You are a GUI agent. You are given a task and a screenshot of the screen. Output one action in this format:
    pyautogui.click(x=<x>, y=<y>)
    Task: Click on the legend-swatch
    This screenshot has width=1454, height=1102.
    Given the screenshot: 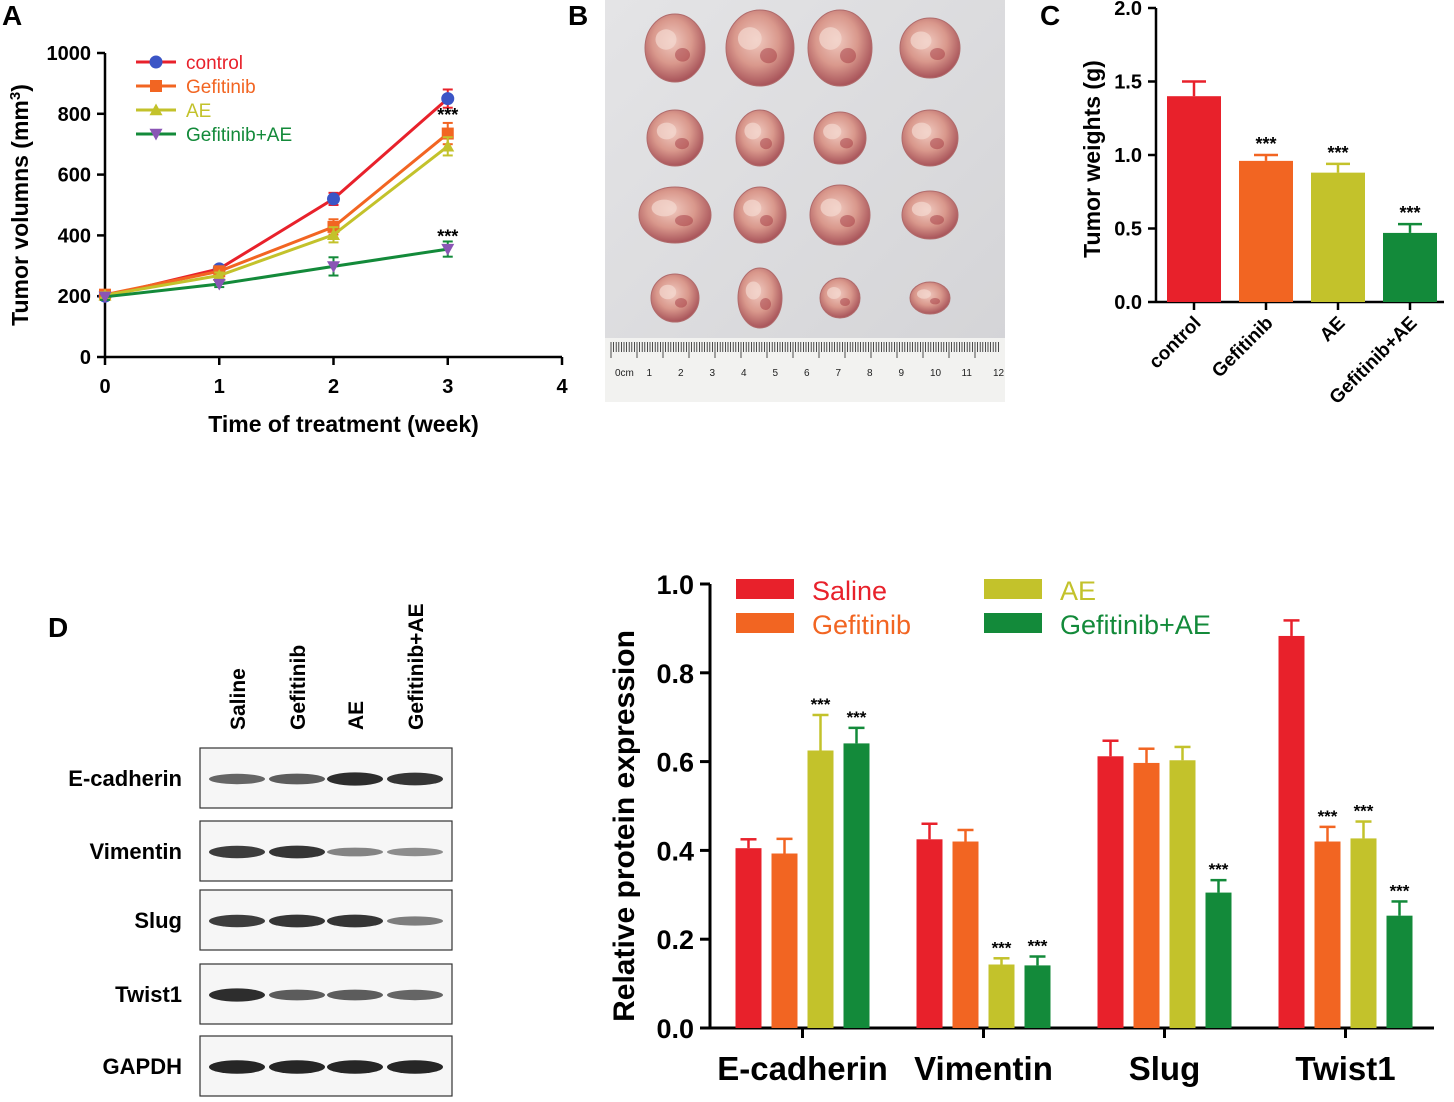 What is the action you would take?
    pyautogui.click(x=765, y=623)
    